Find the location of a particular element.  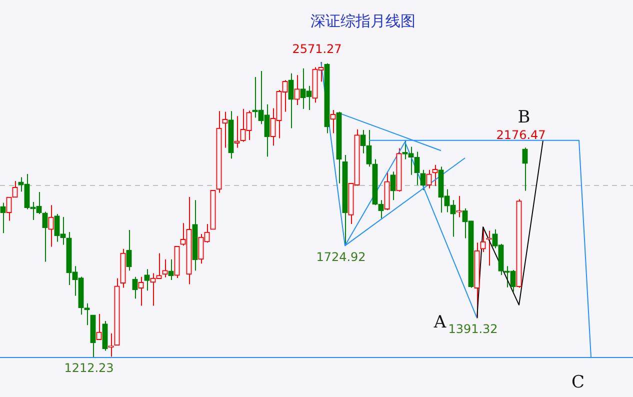

annotation: A is located at coordinates (439, 322).